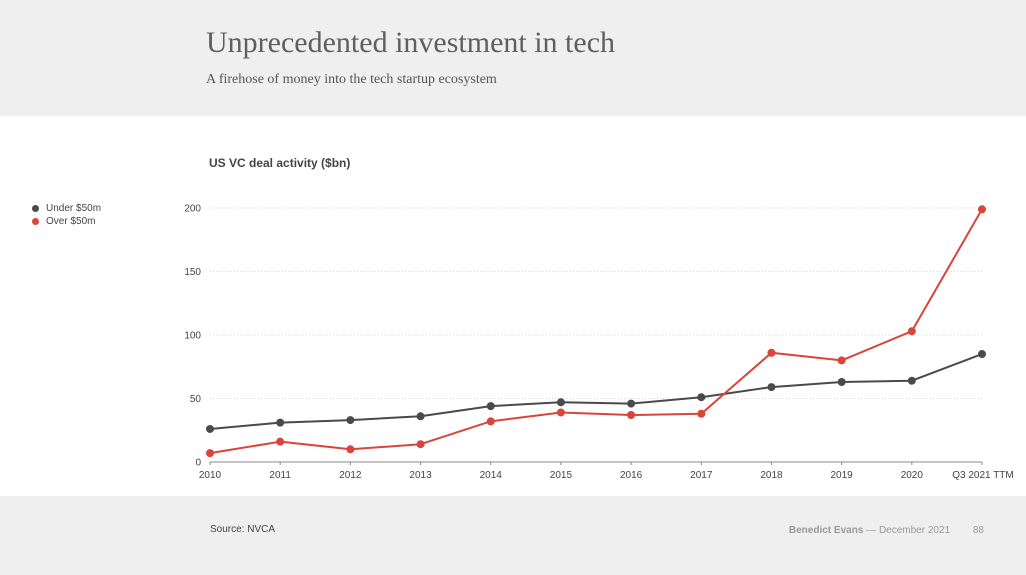 This screenshot has width=1026, height=575. Describe the element at coordinates (198, 463) in the screenshot. I see `y-tick-label: 0` at that location.